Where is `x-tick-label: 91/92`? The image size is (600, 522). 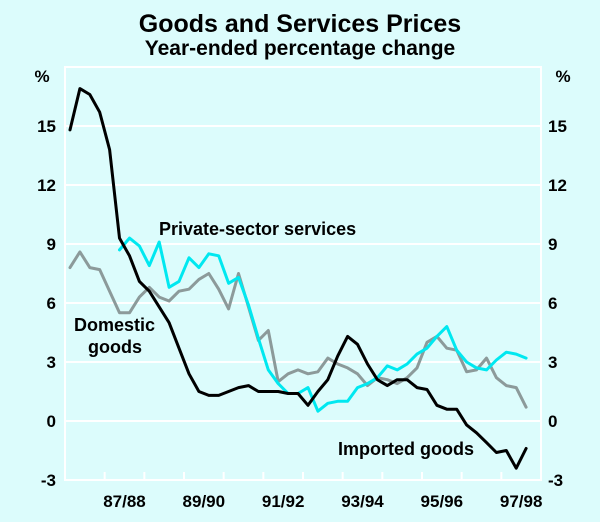
x-tick-label: 91/92 is located at coordinates (283, 501).